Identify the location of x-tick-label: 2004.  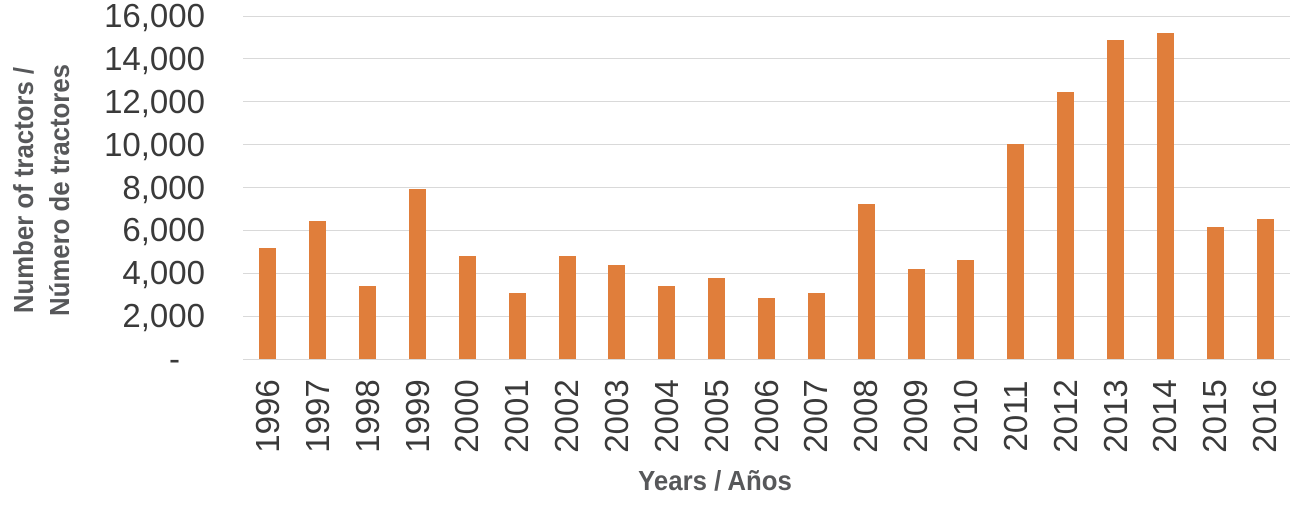
(666, 416).